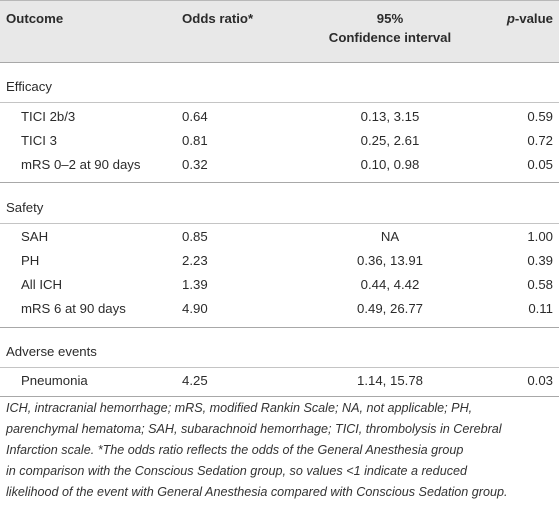  I want to click on header-p-value: p-value, so click(530, 18).